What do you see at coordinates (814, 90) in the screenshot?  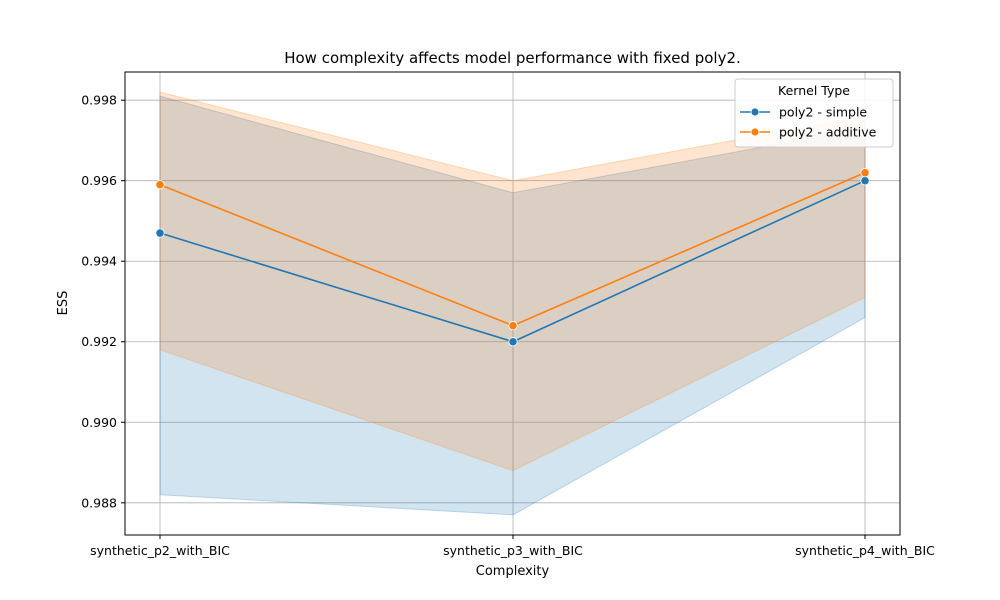 I see `legend-title: Kernel Type` at bounding box center [814, 90].